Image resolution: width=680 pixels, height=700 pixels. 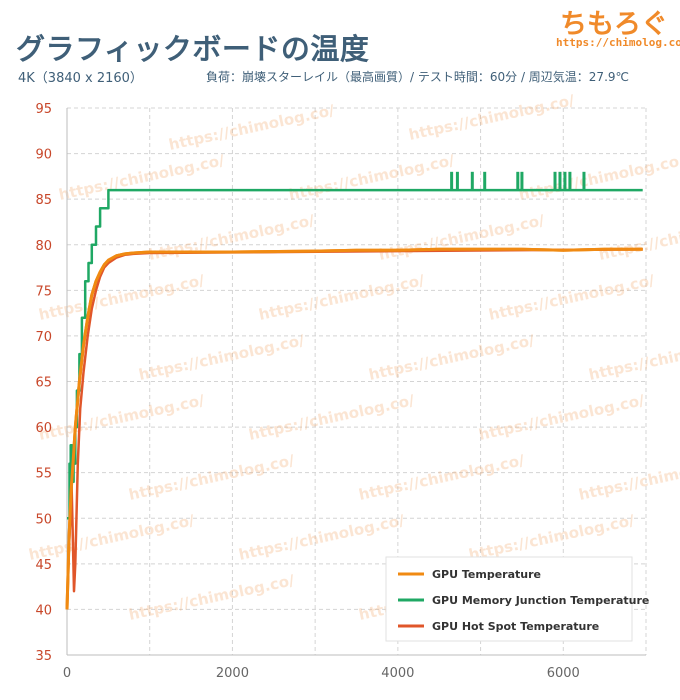 I want to click on y-tick-label: 70, so click(x=43, y=337).